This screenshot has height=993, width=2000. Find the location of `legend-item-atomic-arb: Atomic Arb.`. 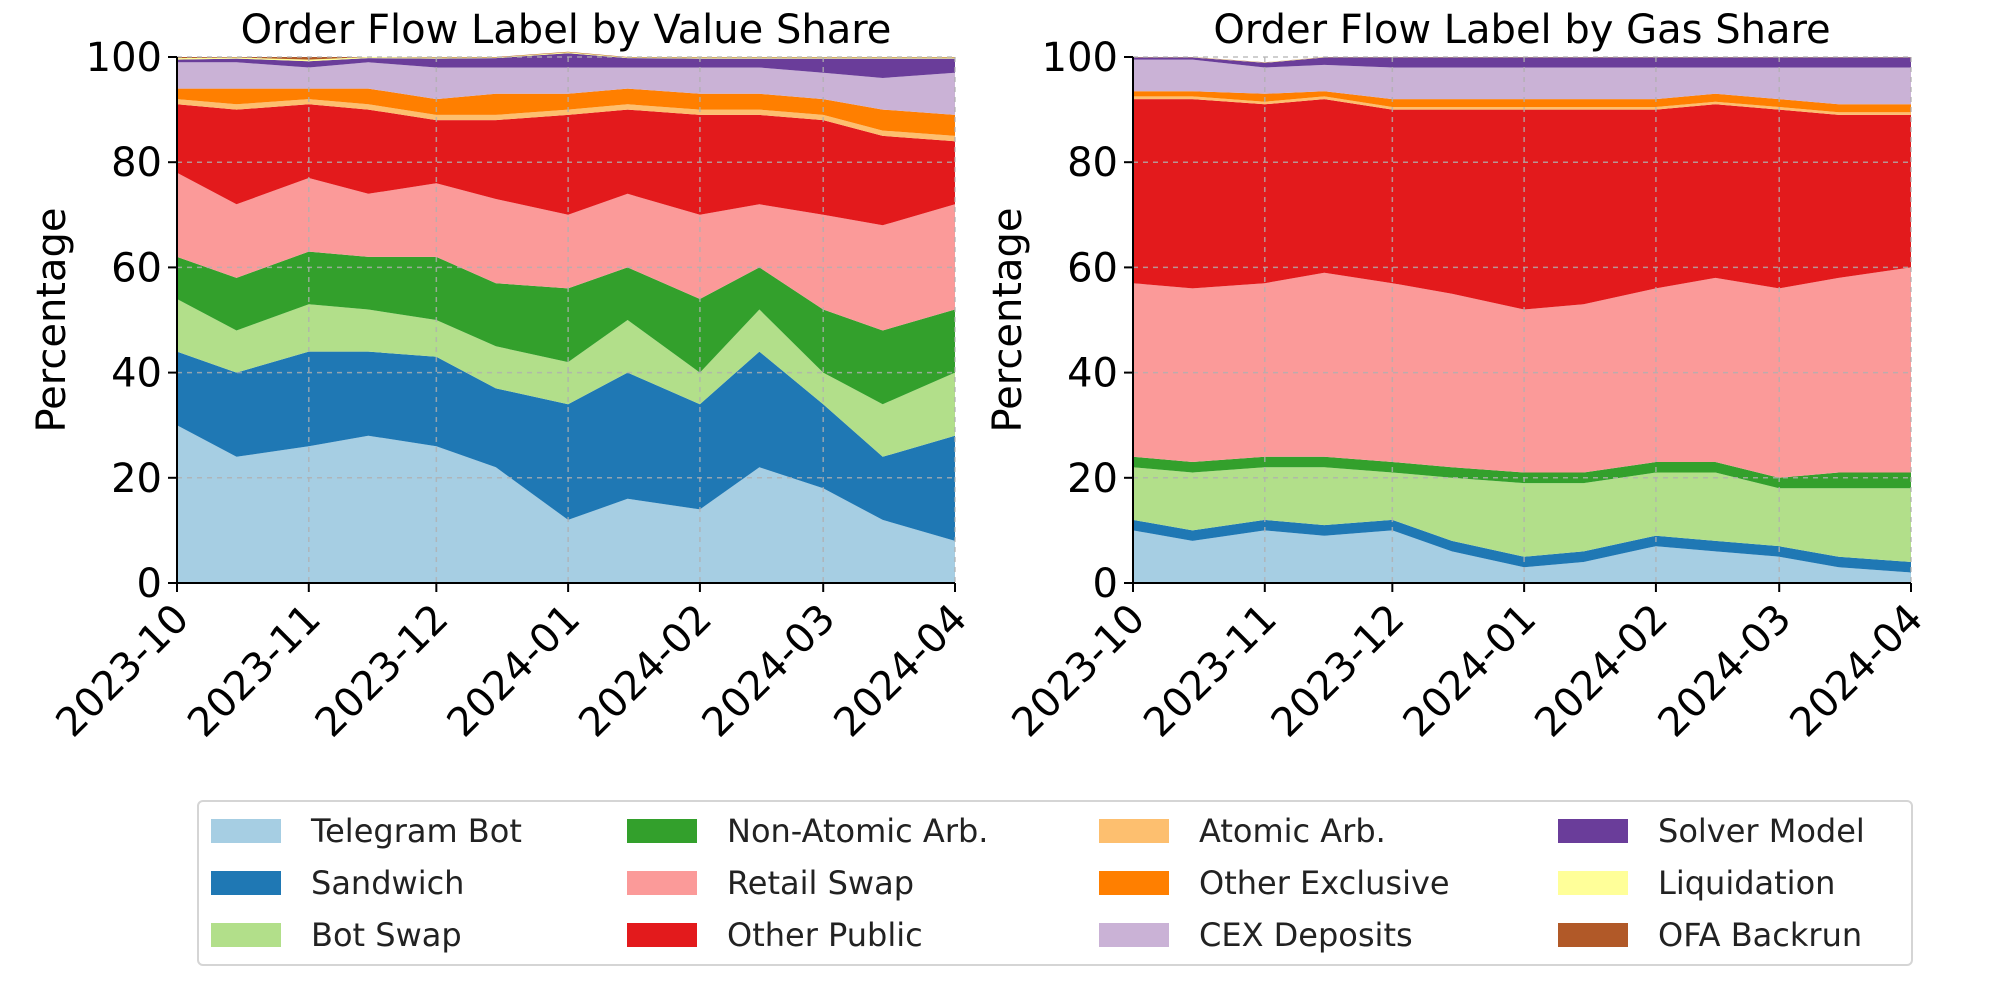

legend-item-atomic-arb: Atomic Arb. is located at coordinates (1242, 831).